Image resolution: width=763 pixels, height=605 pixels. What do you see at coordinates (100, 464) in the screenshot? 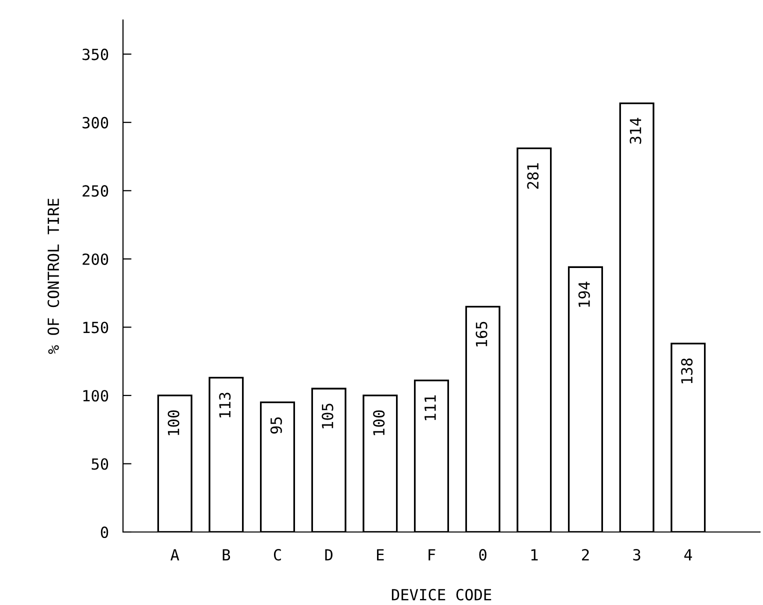
I see `y-tick-label: 50` at bounding box center [100, 464].